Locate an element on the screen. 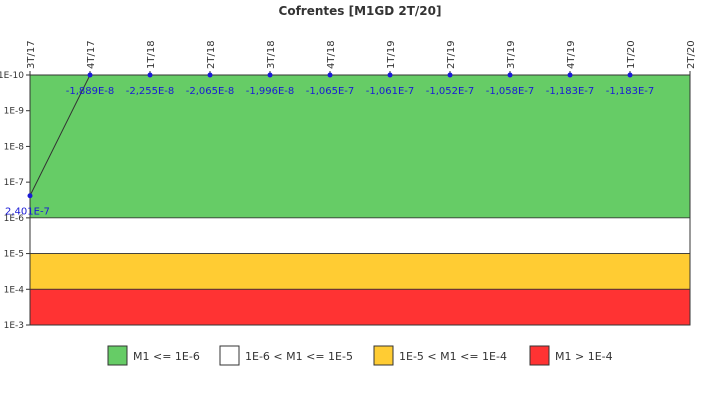 This screenshot has width=720, height=400. y-tick-label-2: 1E-8 is located at coordinates (14, 147).